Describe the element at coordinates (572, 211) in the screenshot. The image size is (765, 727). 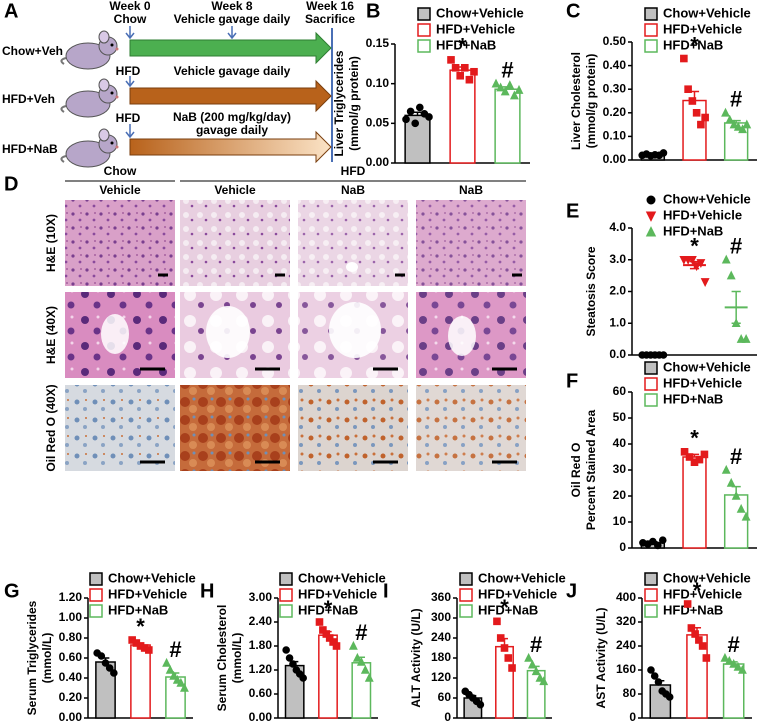
I see `panel-label: E` at that location.